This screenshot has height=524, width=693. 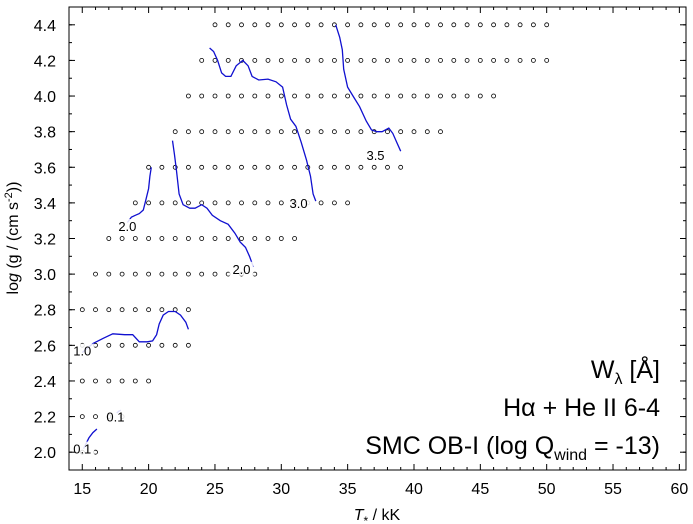 I want to click on contour-line, so click(x=213, y=204).